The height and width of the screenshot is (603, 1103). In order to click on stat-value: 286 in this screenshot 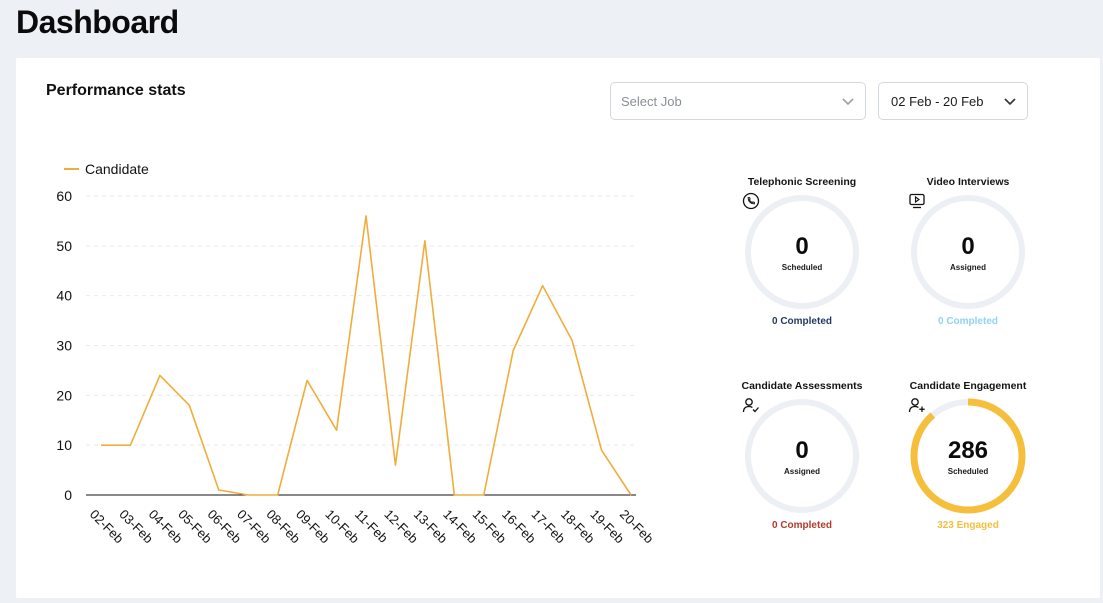, I will do `click(968, 451)`.